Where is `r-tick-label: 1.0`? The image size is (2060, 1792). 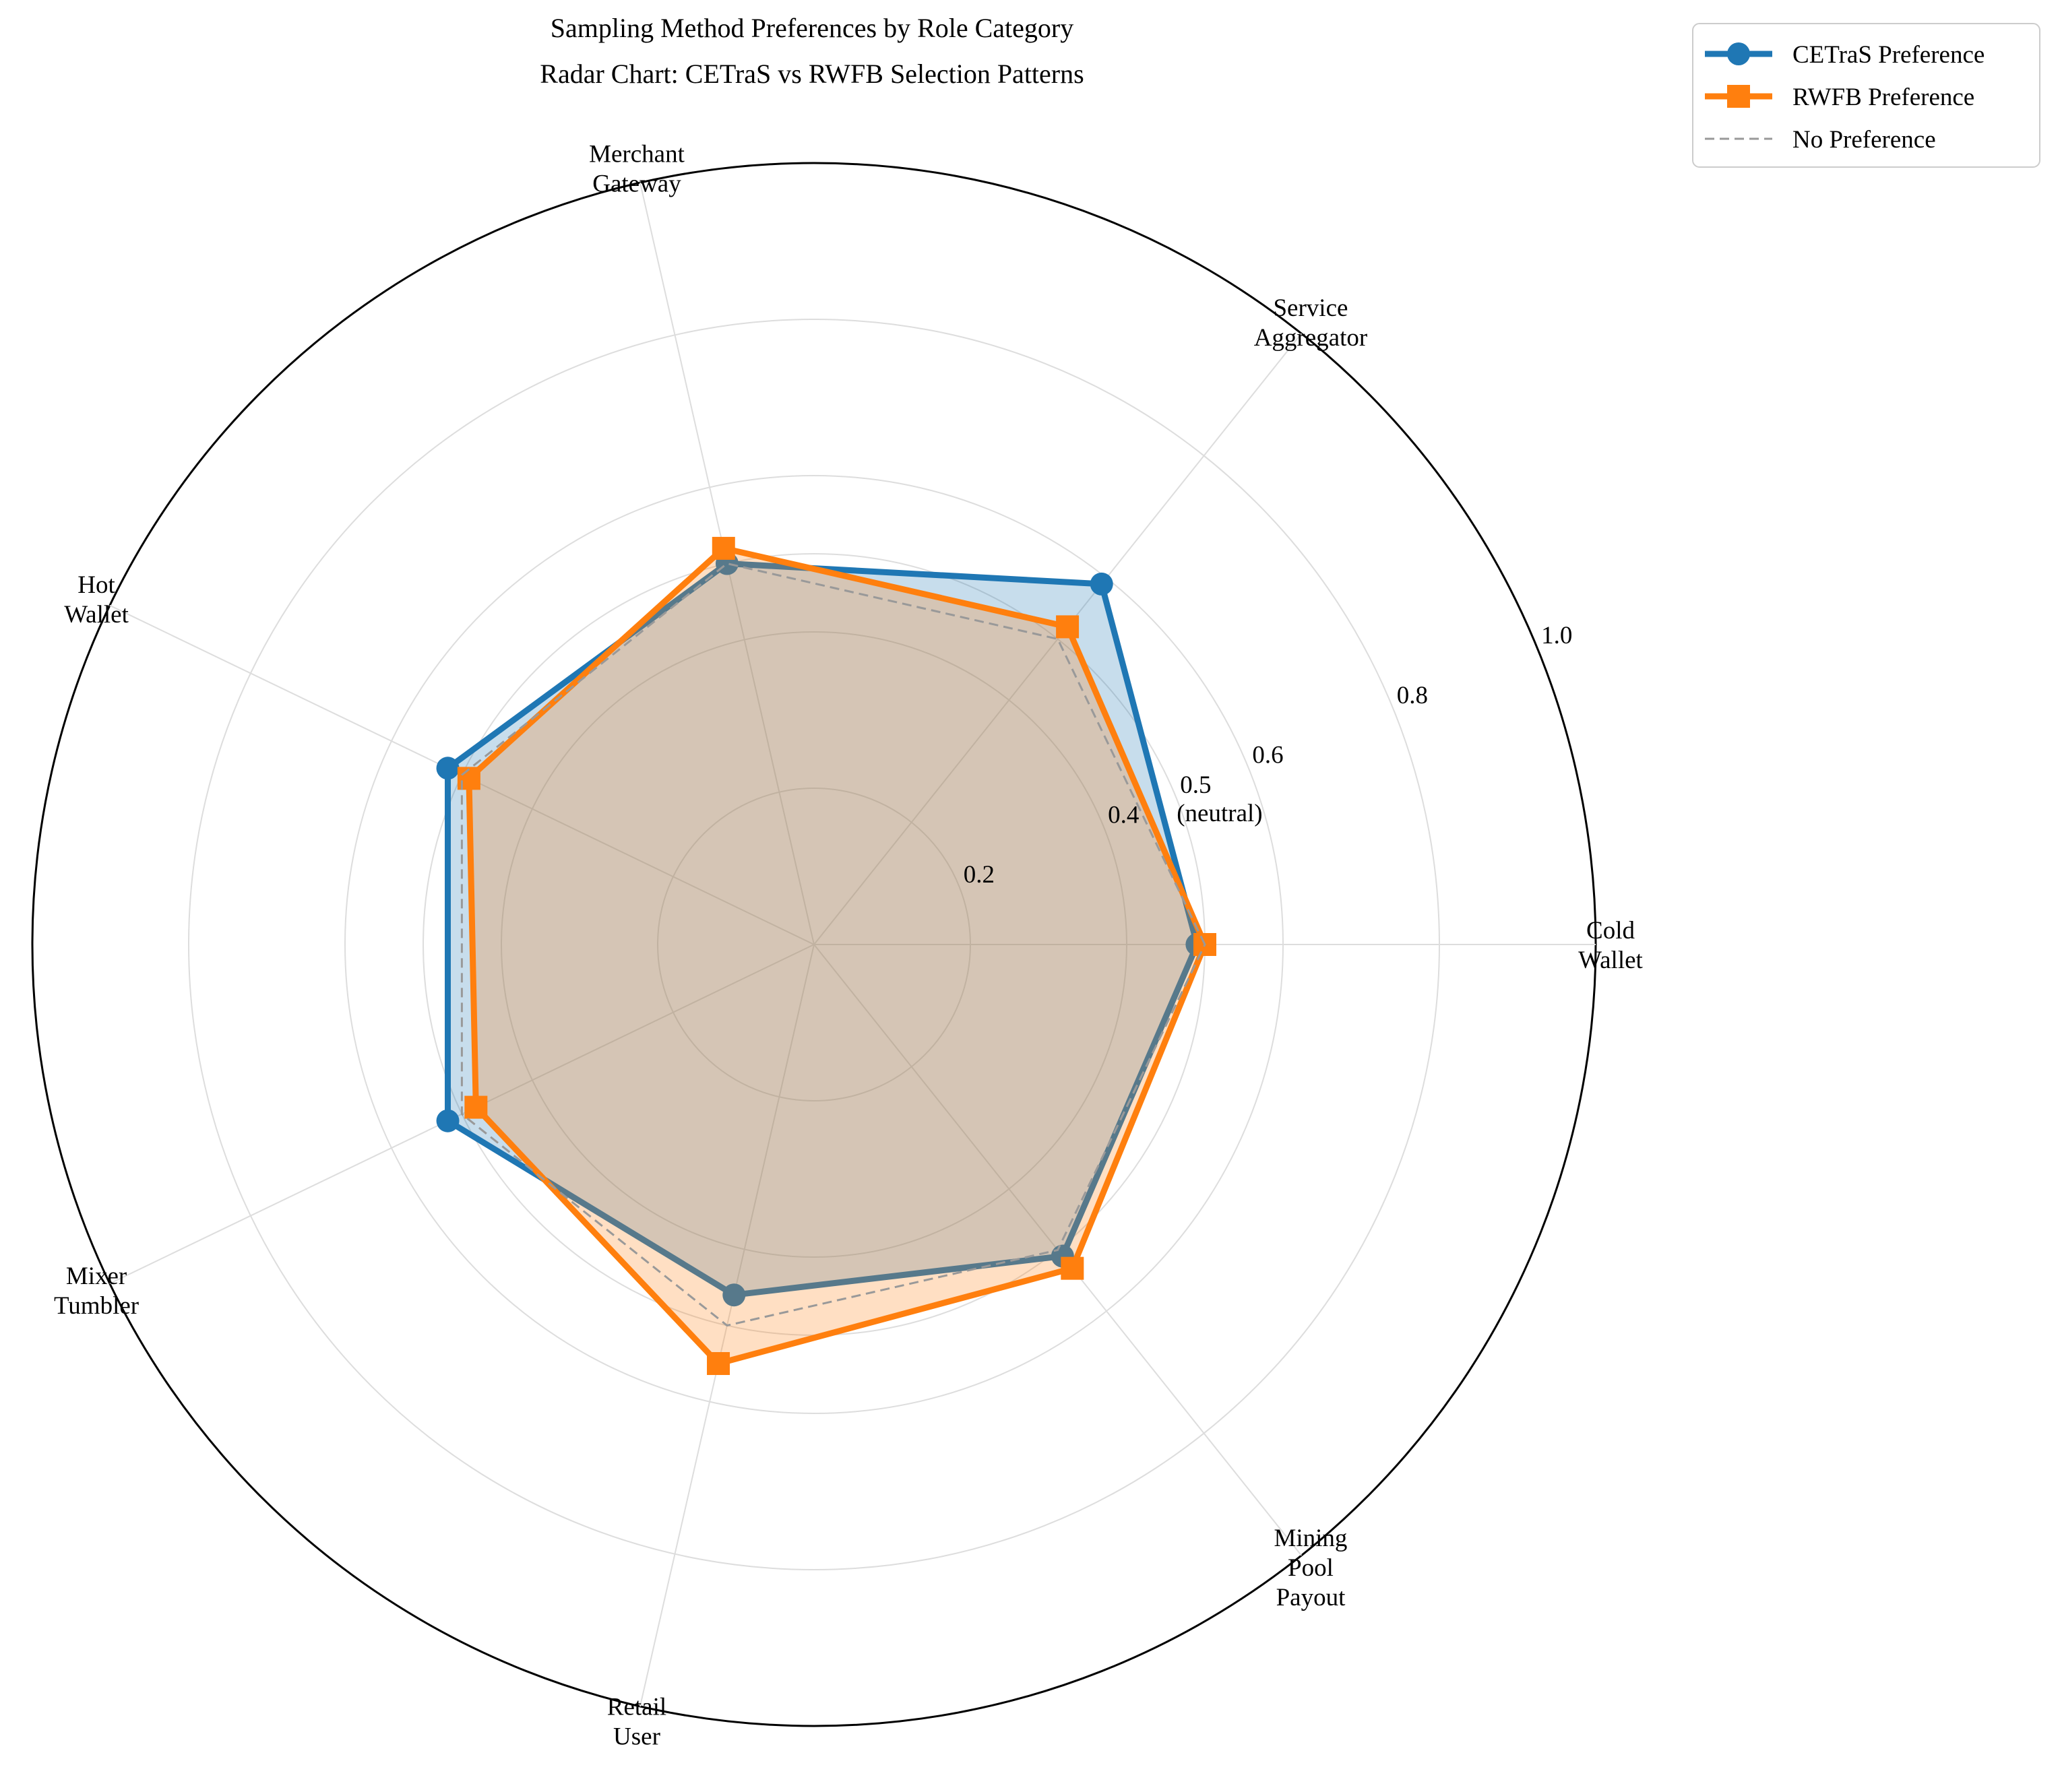 r-tick-label: 1.0 is located at coordinates (1556, 635).